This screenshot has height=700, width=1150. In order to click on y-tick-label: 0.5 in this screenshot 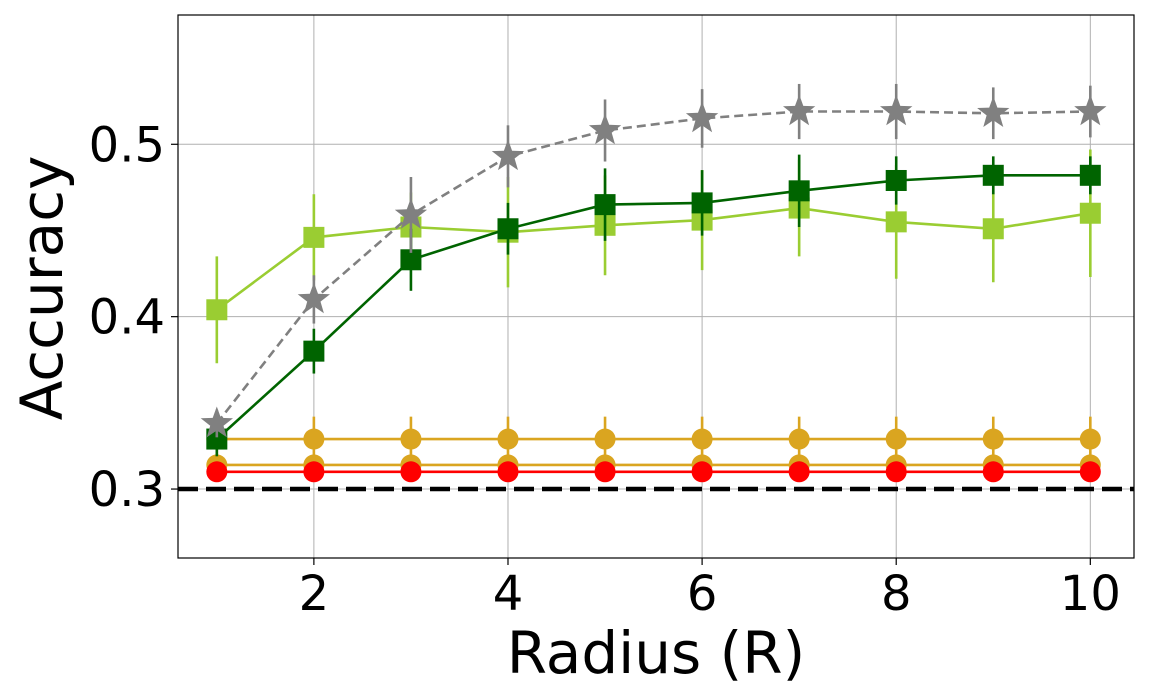, I will do `click(127, 145)`.